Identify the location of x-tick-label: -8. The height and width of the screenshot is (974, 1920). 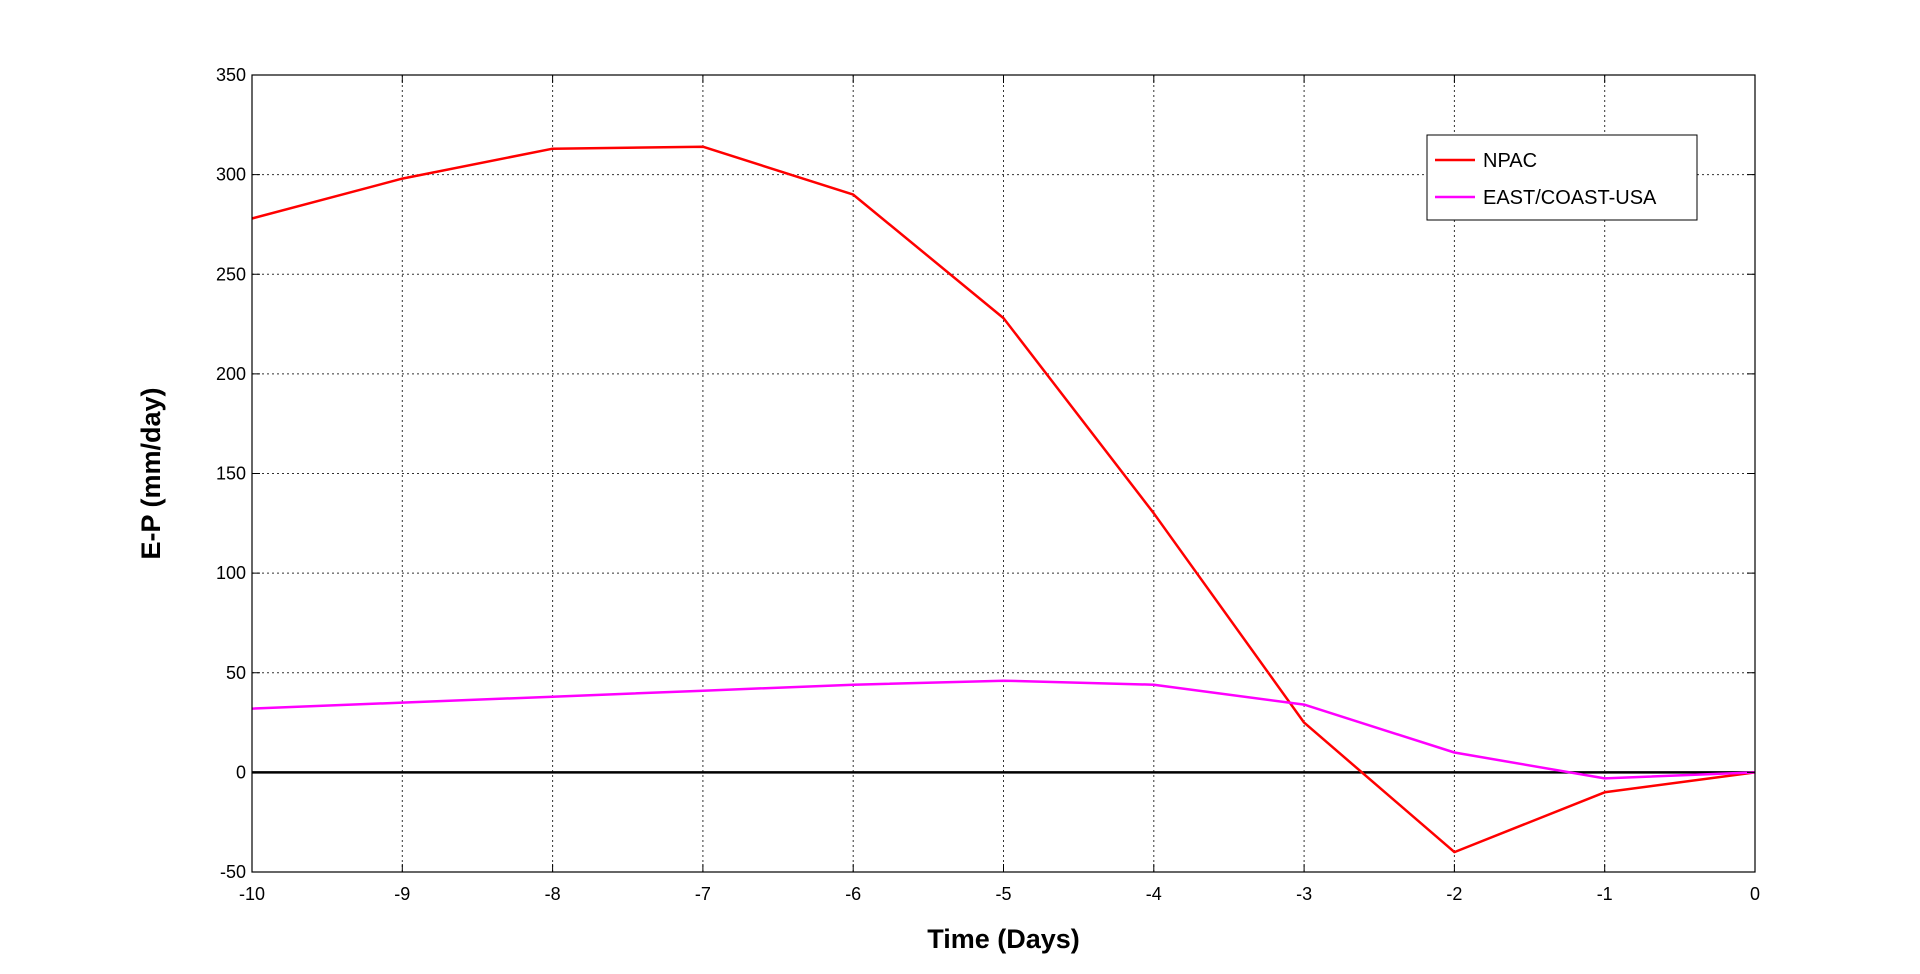
(553, 894).